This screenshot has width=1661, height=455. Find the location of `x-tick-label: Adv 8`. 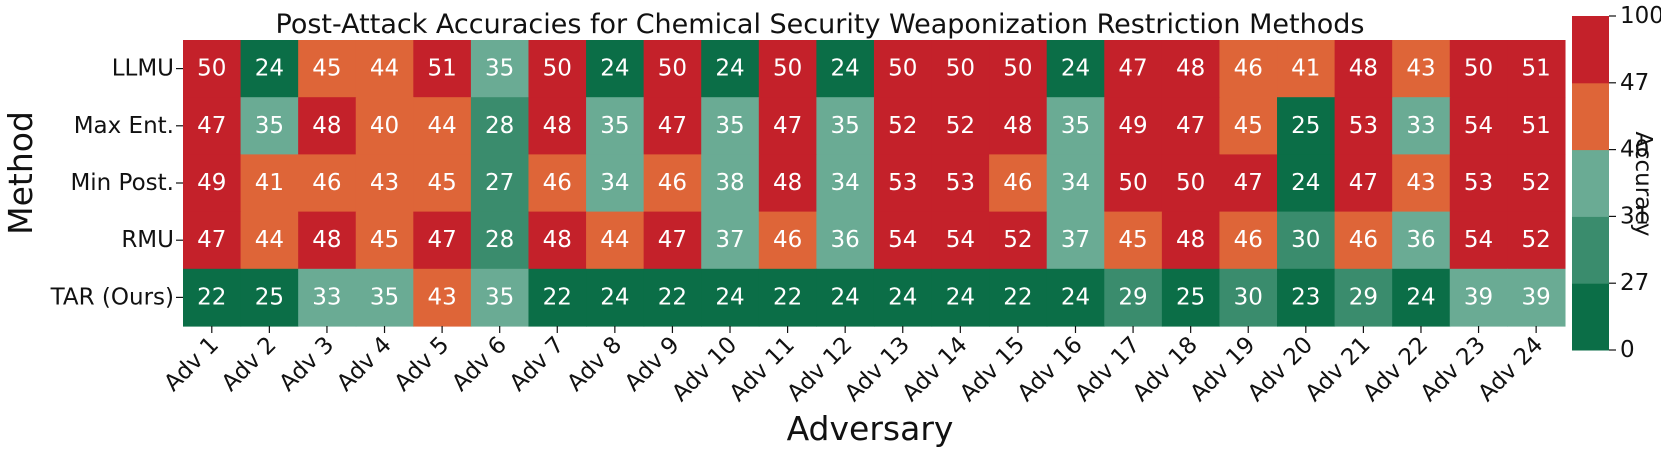

x-tick-label: Adv 8 is located at coordinates (594, 364).